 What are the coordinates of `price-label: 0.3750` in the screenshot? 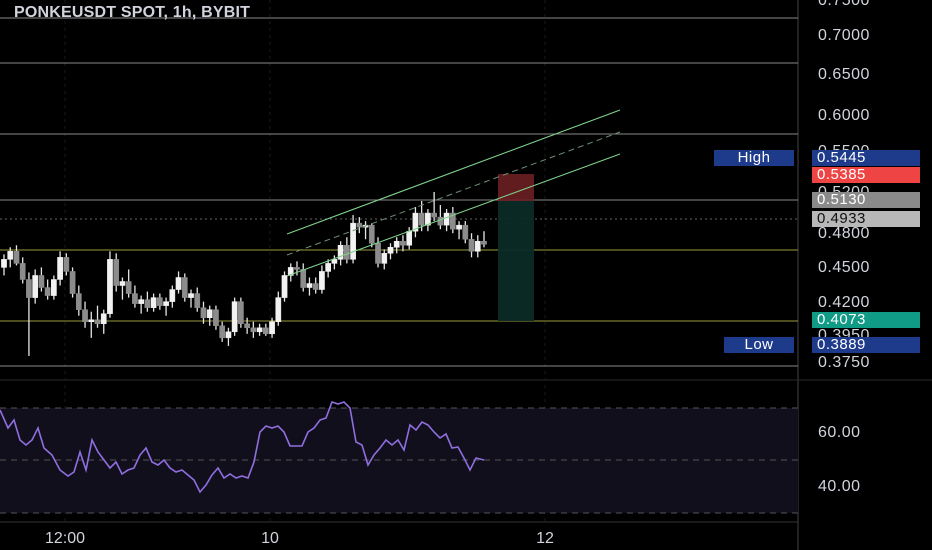 It's located at (844, 362).